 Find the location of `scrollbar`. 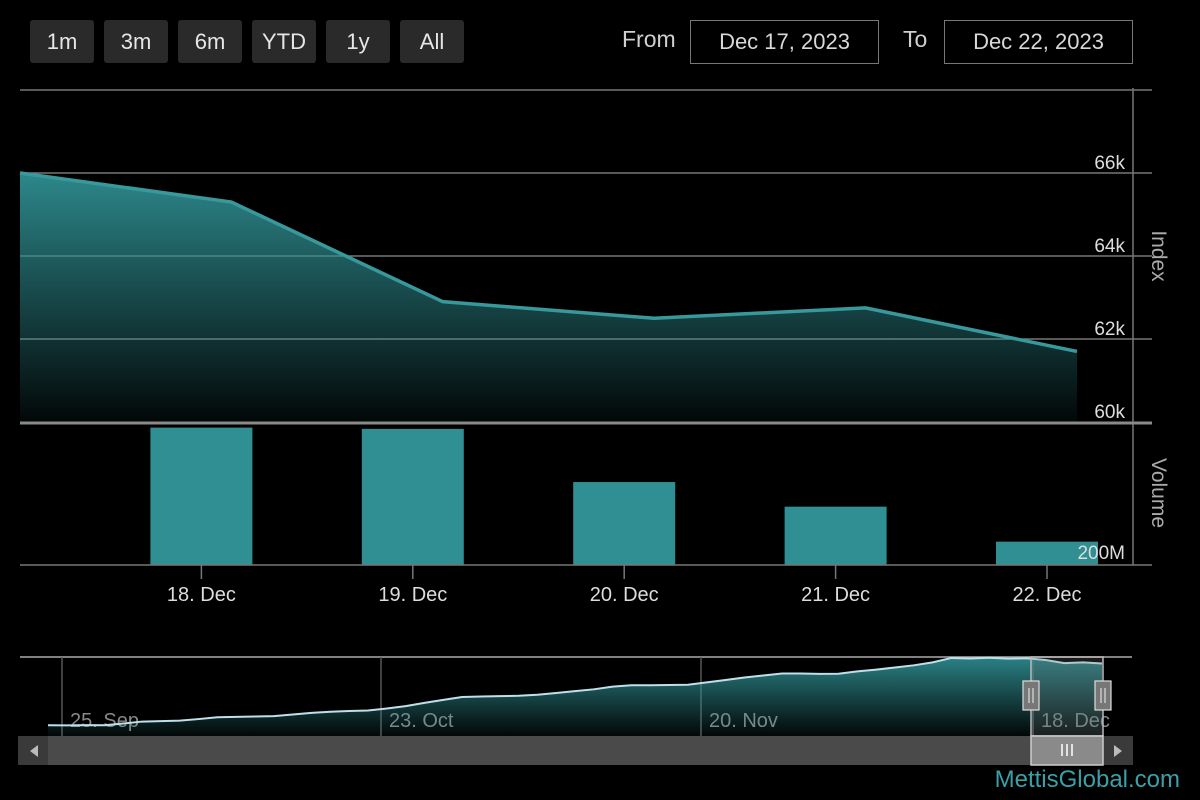

scrollbar is located at coordinates (575, 750).